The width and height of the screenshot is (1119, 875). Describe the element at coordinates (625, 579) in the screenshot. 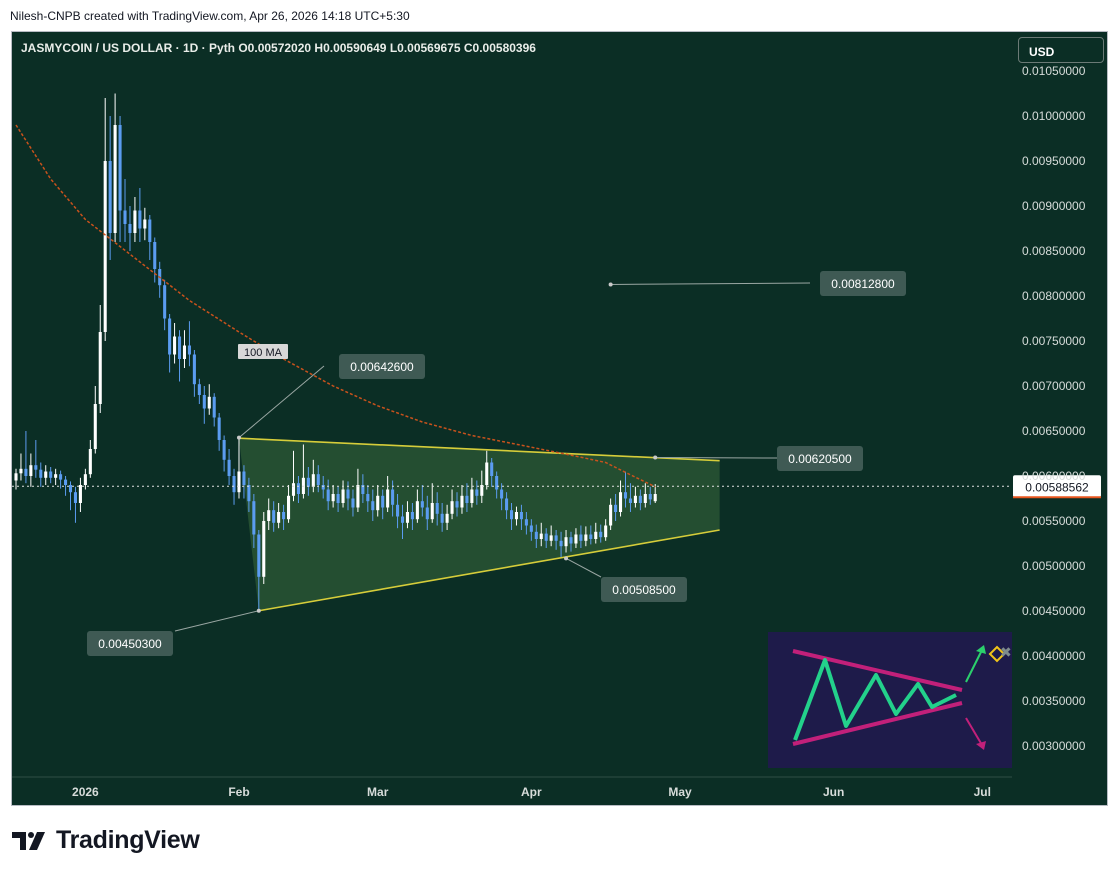

I see `price-annotation: 0.00508500` at that location.